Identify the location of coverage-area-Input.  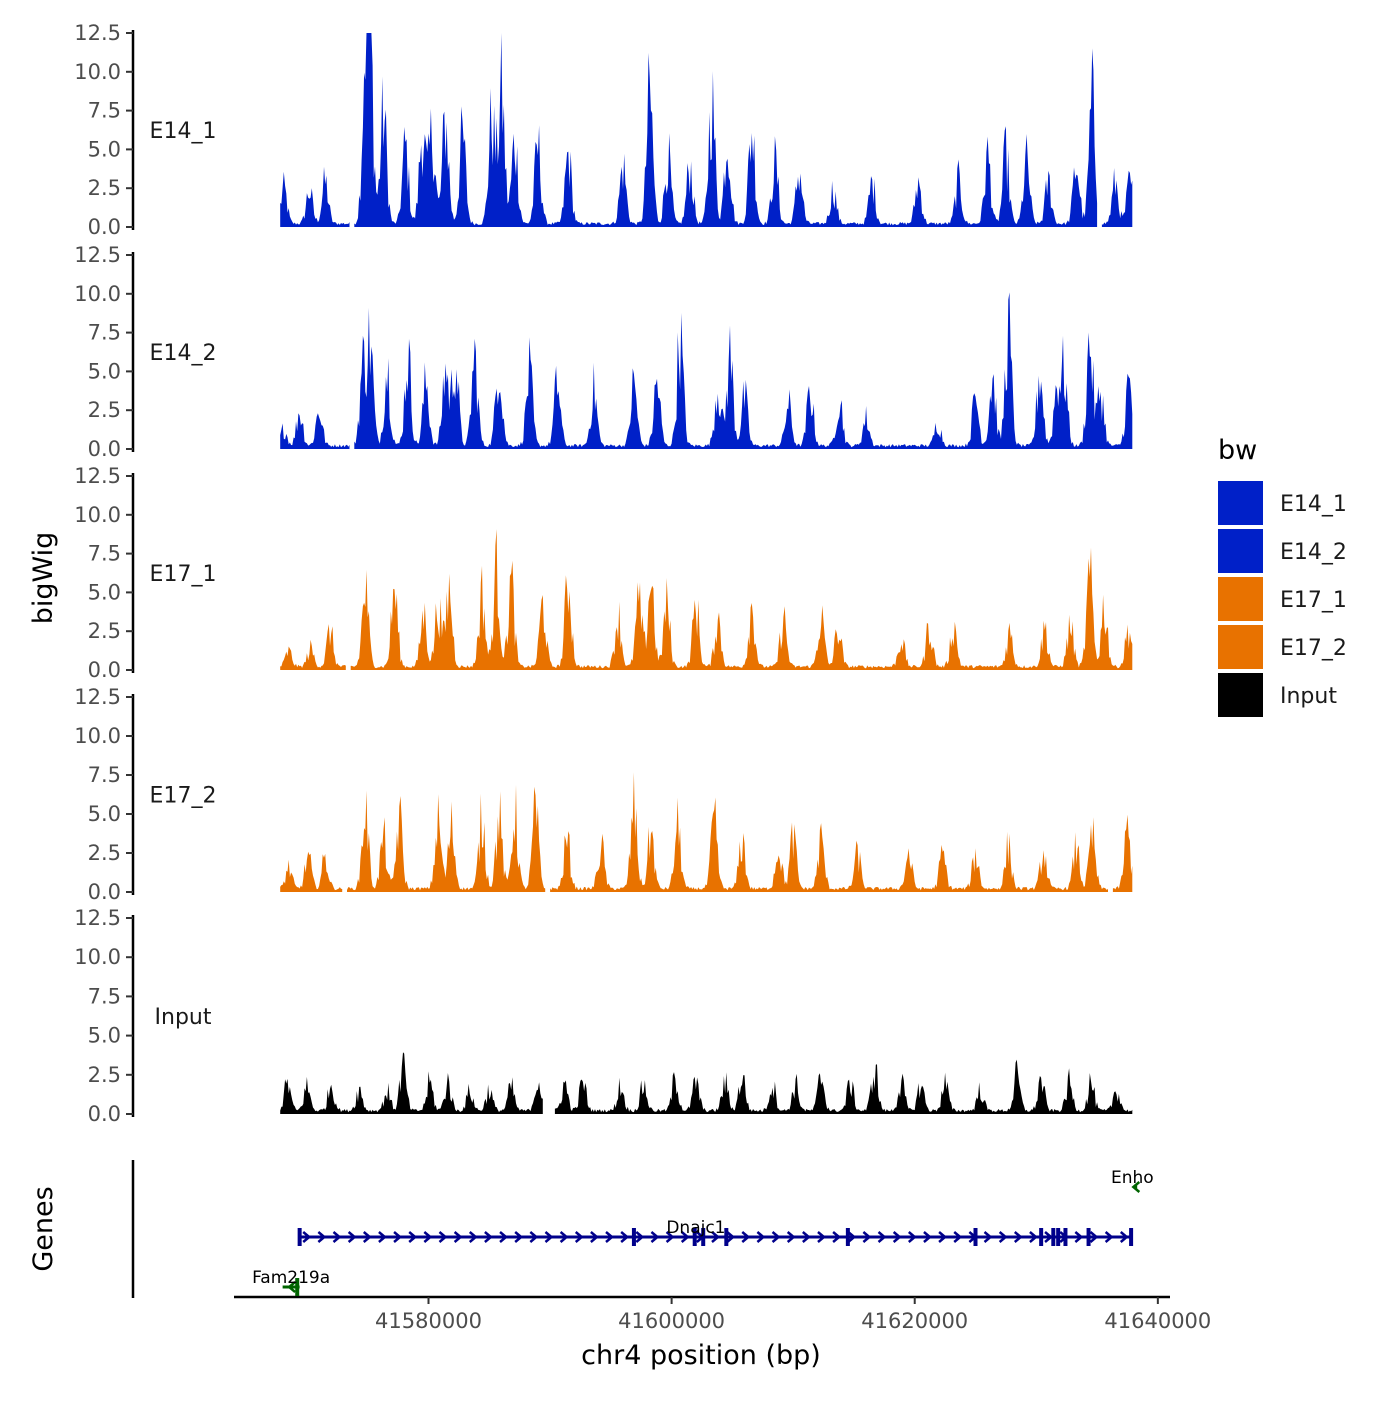
(706, 1083).